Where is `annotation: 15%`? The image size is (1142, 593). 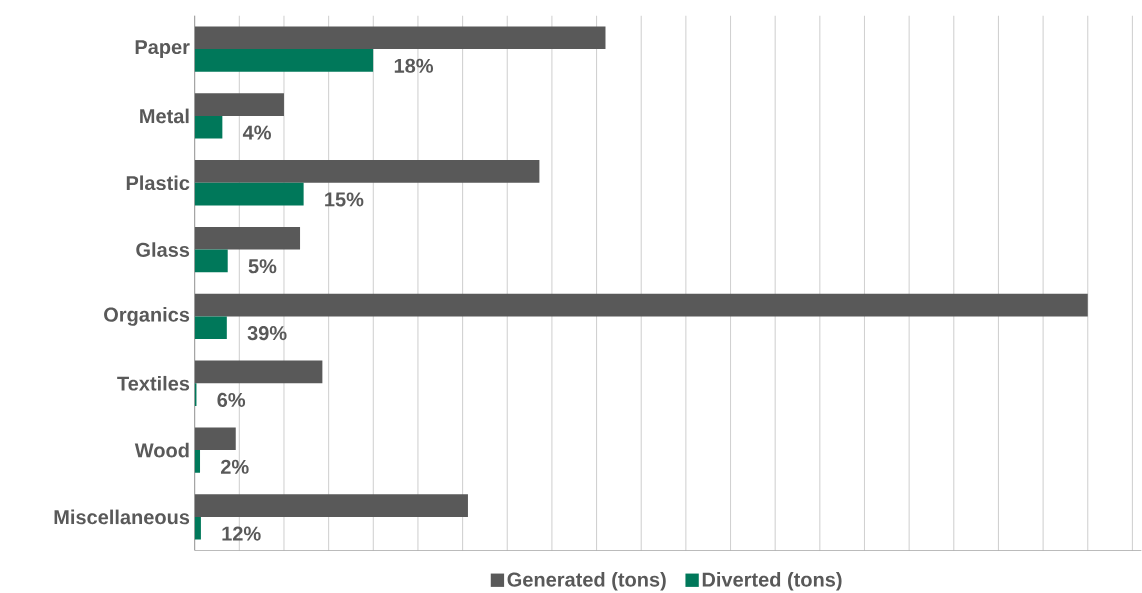
annotation: 15% is located at coordinates (344, 199).